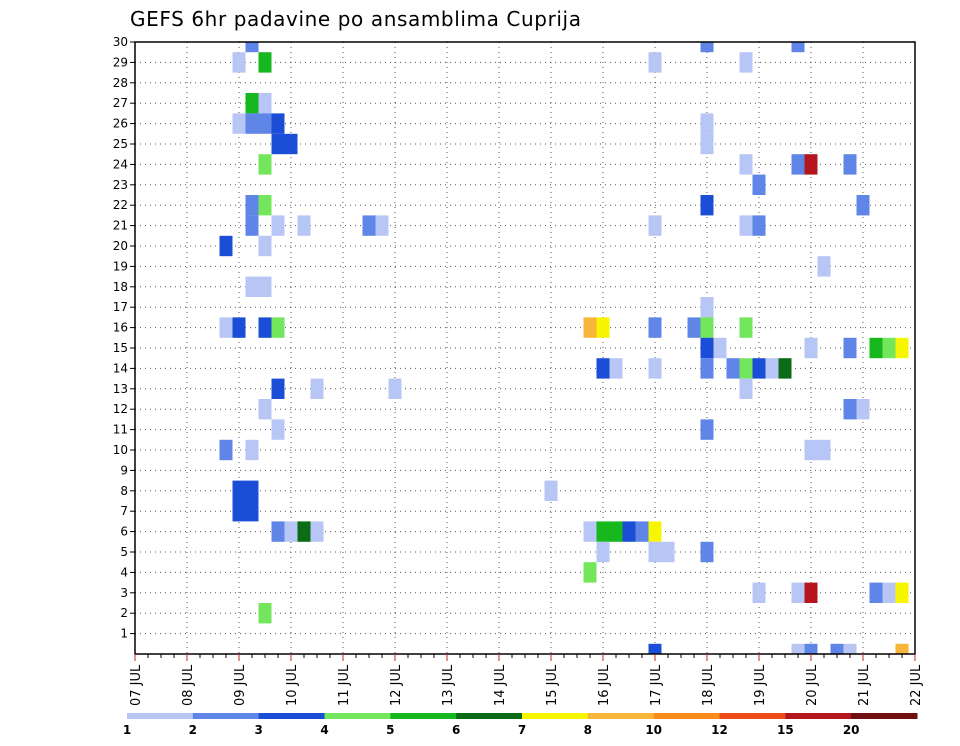 This screenshot has width=960, height=746. Describe the element at coordinates (708, 685) in the screenshot. I see `x-tick-label: 18 JUL` at that location.